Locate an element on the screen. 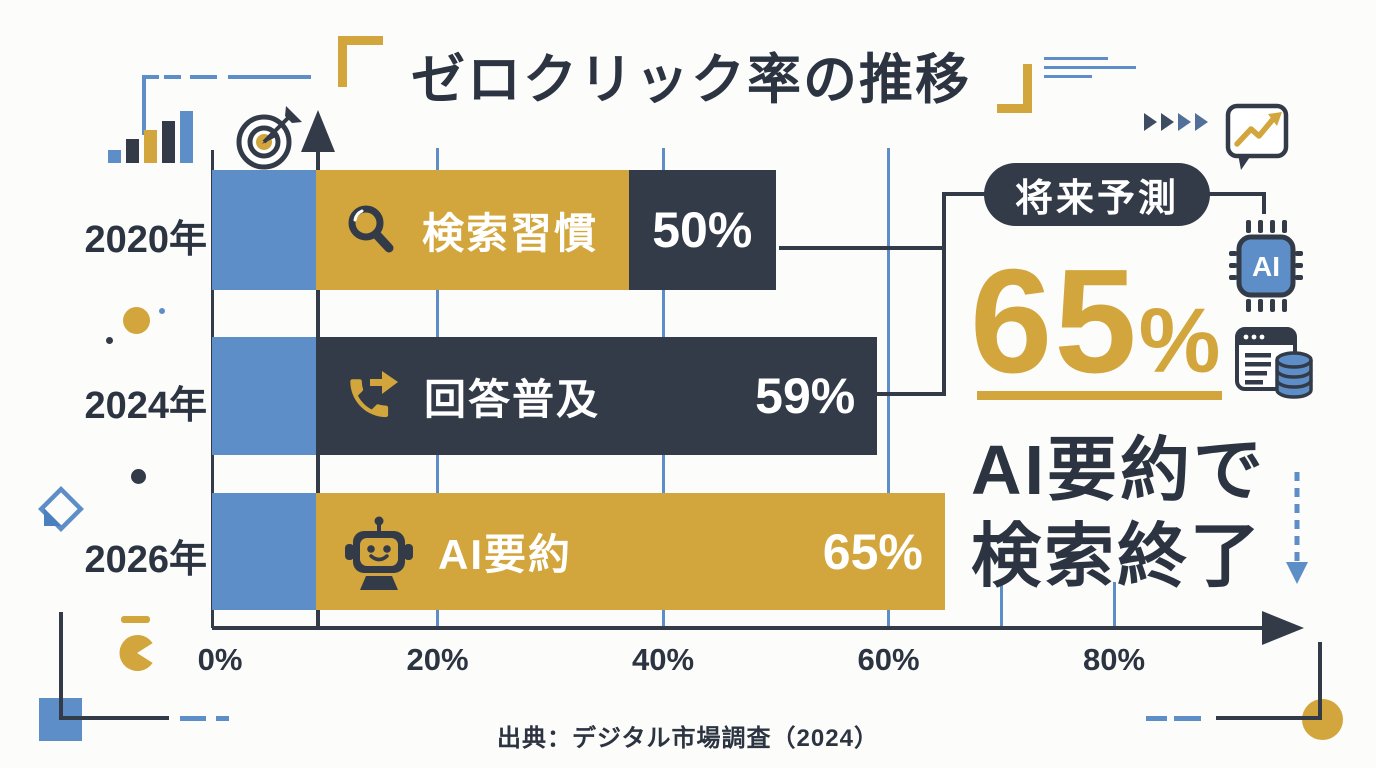  source-text: 出典：デジタル市場調査（2024） is located at coordinates (688, 738).